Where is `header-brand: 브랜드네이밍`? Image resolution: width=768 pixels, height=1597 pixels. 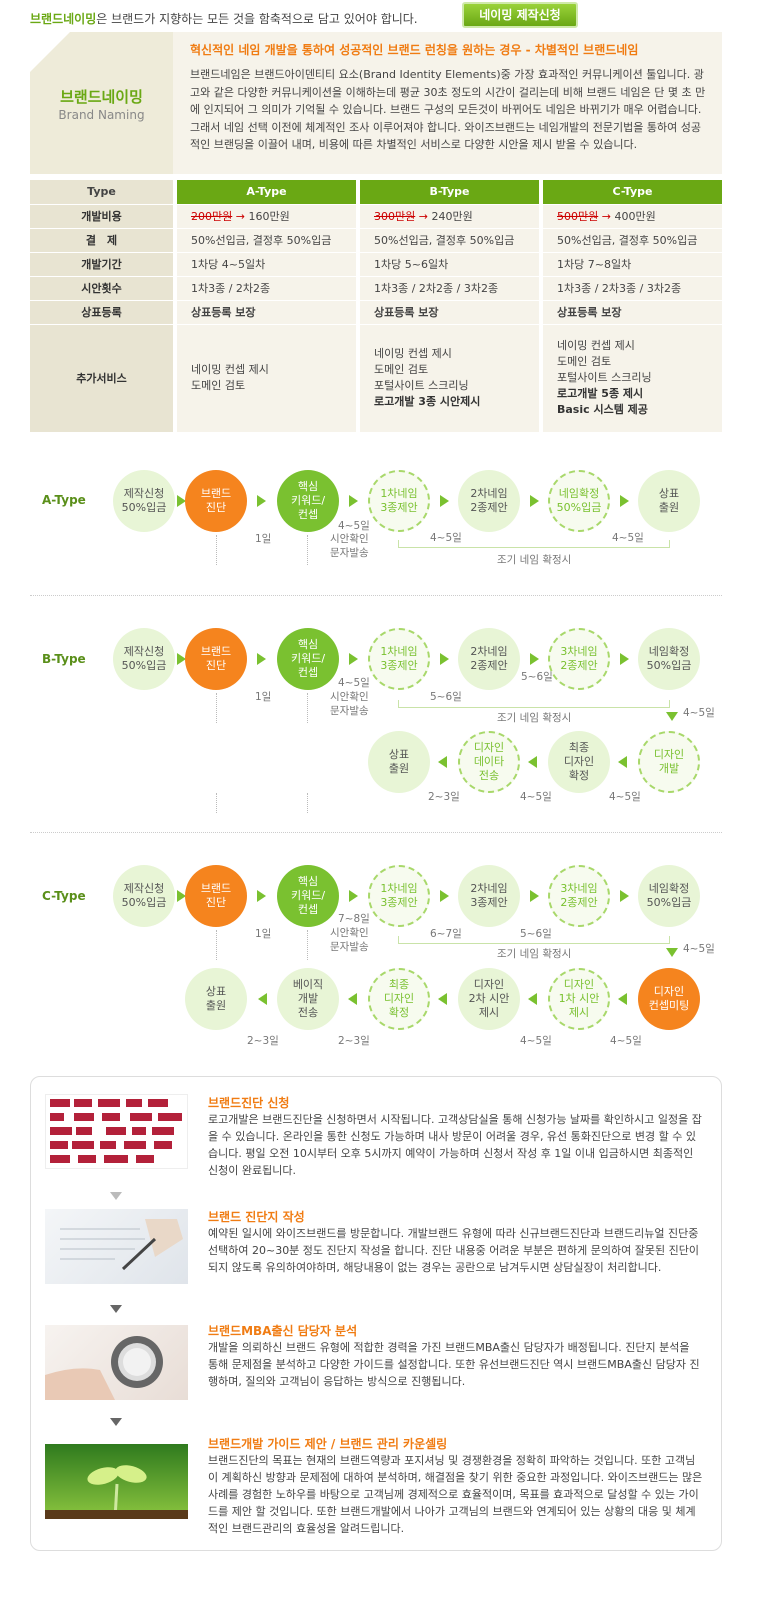
header-brand: 브랜드네이밍 is located at coordinates (63, 19).